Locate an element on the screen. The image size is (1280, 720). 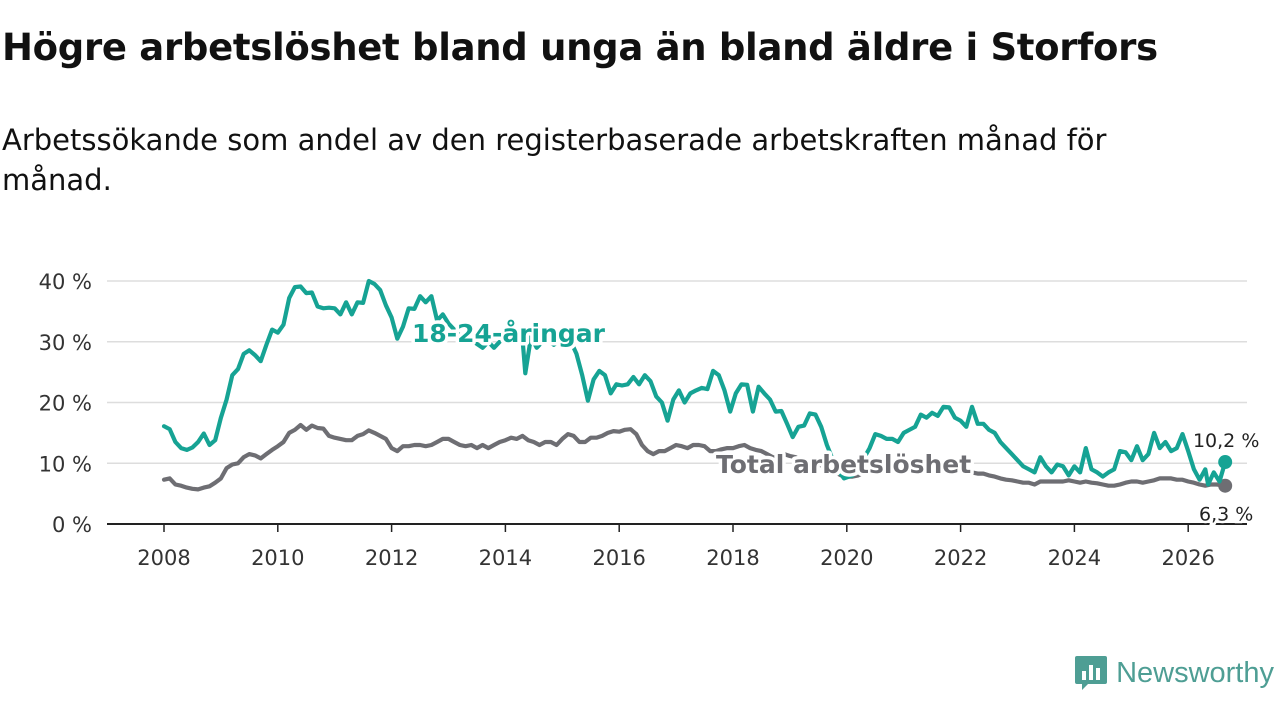
y-tick-label: 10 % is located at coordinates (65, 464).